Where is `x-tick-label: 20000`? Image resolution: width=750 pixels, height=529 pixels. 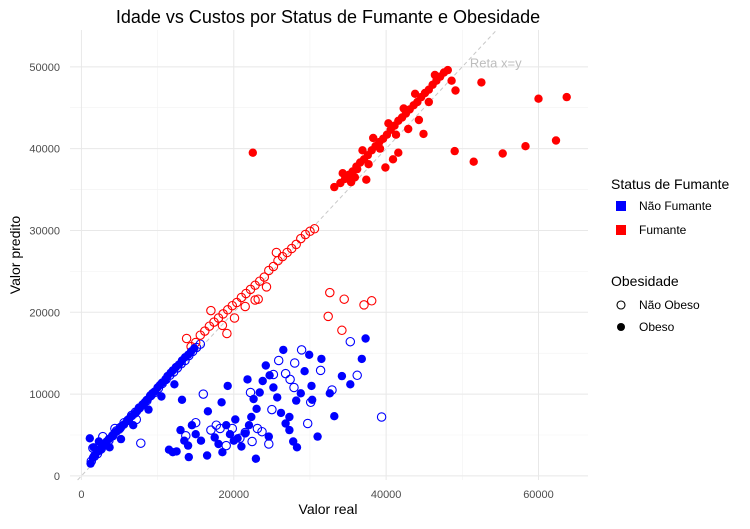
x-tick-label: 20000 is located at coordinates (233, 495).